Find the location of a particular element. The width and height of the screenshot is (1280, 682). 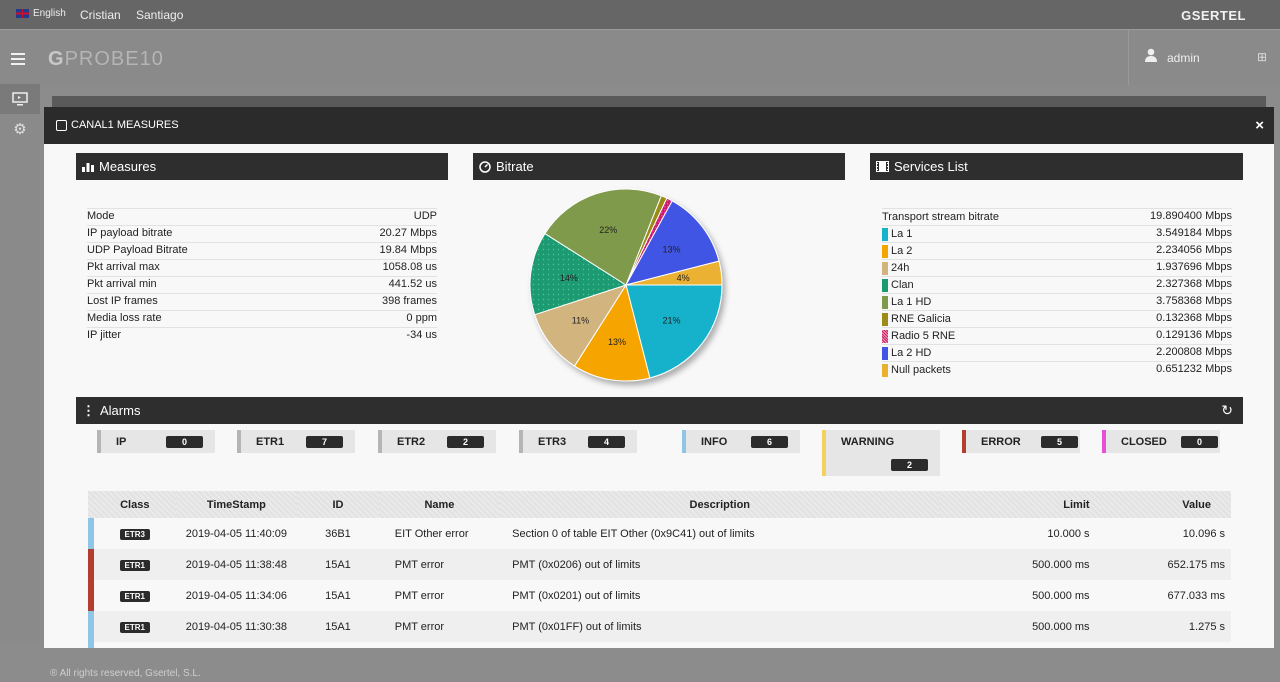

service-bitrate: 3.549184 Mbps is located at coordinates (1194, 233).